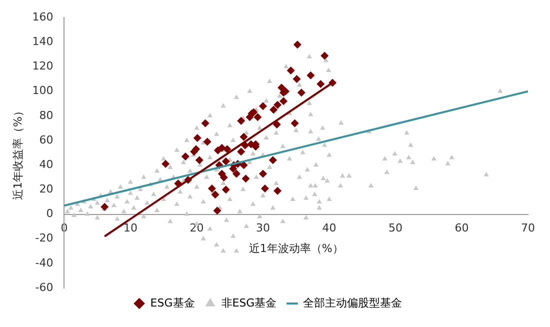 The width and height of the screenshot is (550, 327). I want to click on y-tick-label: 20, so click(46, 189).